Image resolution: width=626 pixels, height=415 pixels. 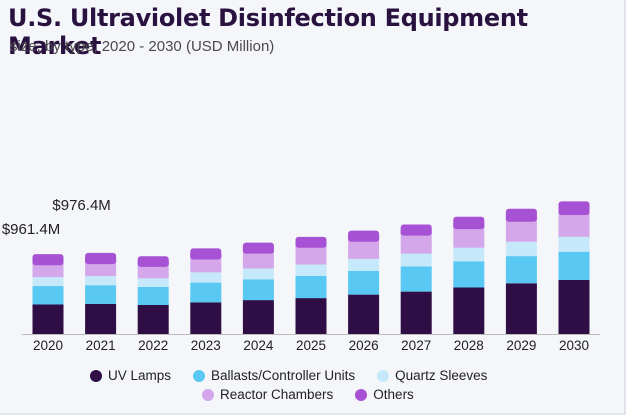 I want to click on bar-2023-ballasts-controller-units, so click(x=206, y=292).